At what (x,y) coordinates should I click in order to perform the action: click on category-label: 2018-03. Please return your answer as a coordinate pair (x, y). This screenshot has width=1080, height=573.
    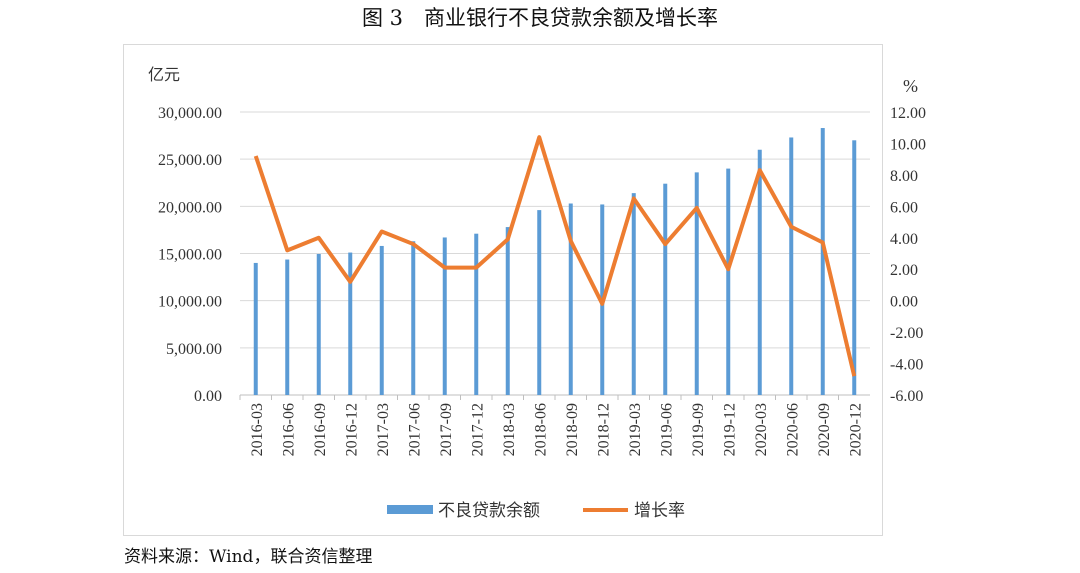
    Looking at the image, I should click on (509, 429).